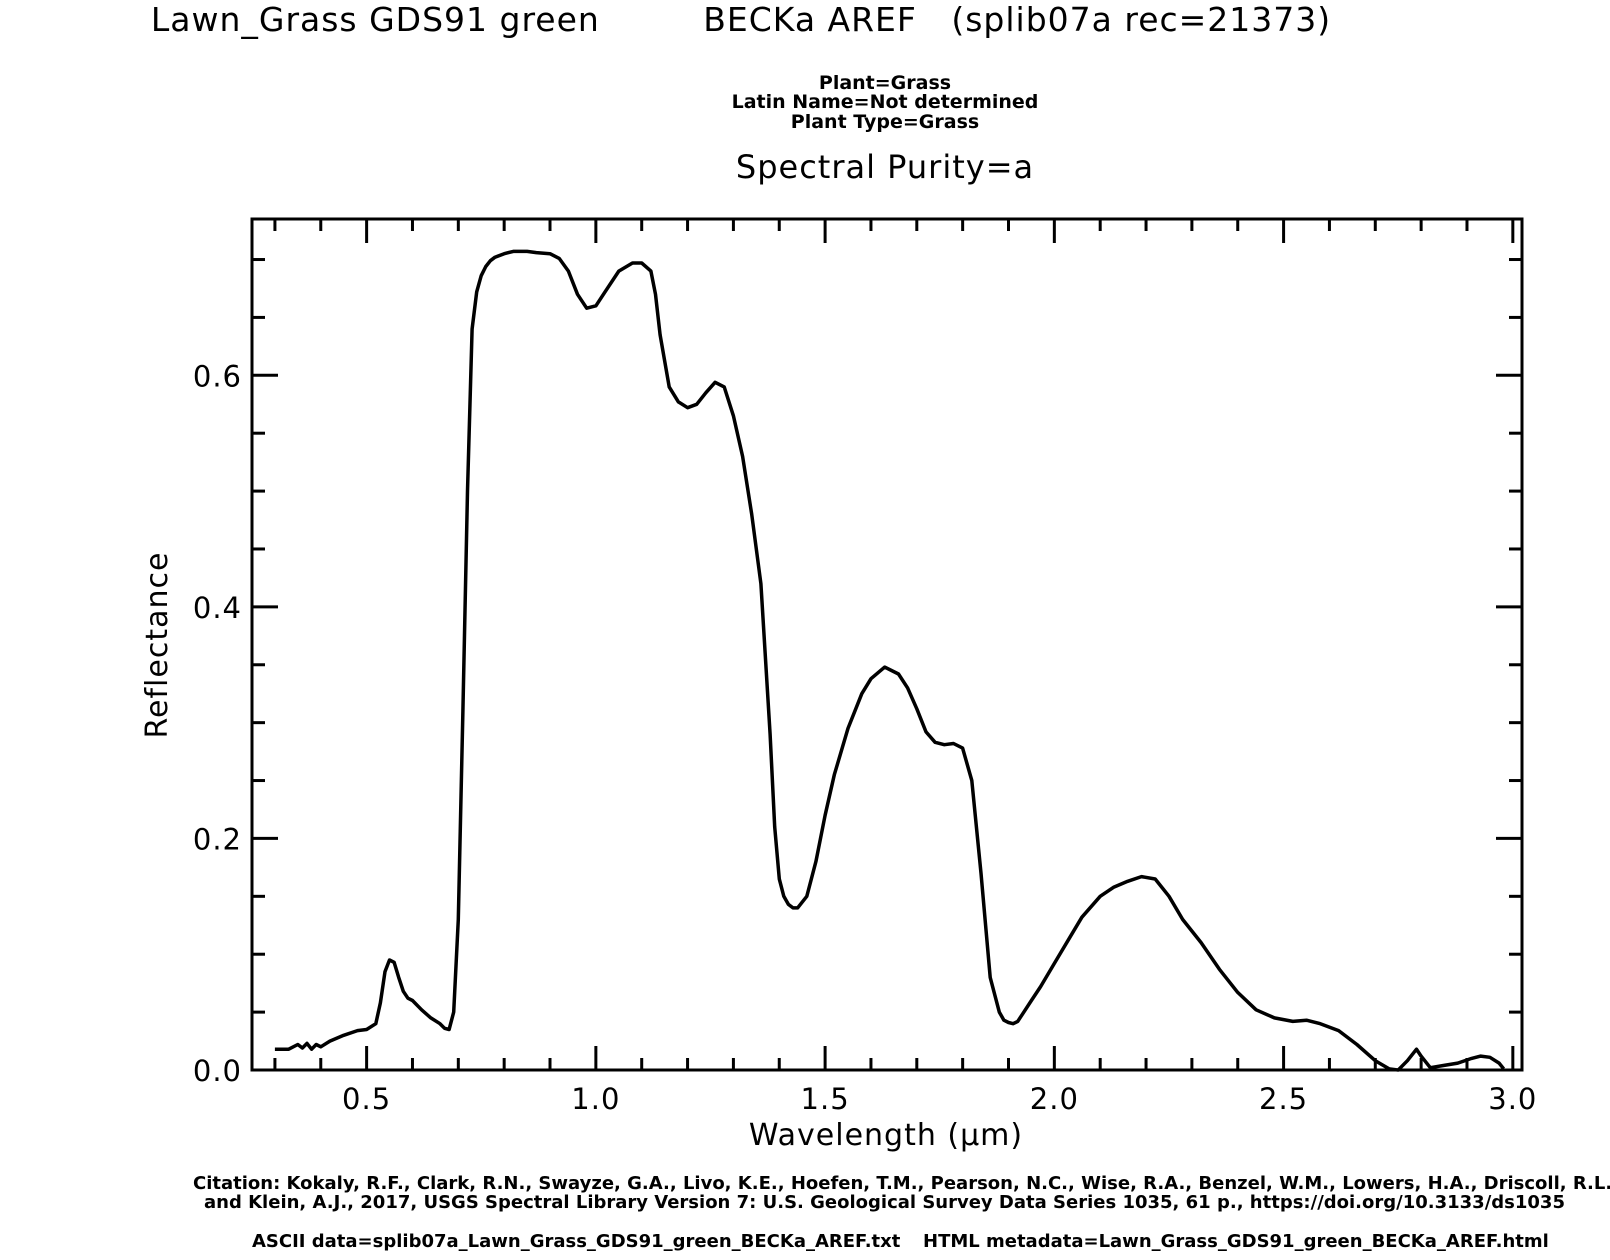 The width and height of the screenshot is (1610, 1260). Describe the element at coordinates (1054, 1099) in the screenshot. I see `x-tick-label: 2.0` at that location.